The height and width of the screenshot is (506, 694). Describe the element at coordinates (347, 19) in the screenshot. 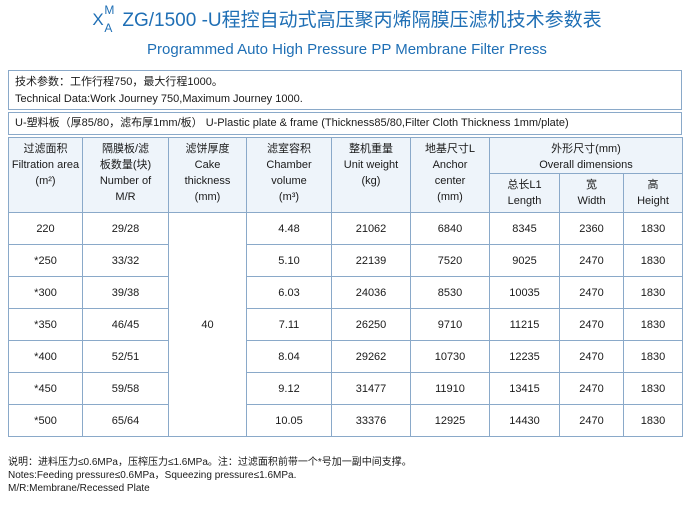

I see `page-title: X M A ZG/1500 -U程控自动式高压聚丙烯隔膜压滤机技术参数表` at that location.